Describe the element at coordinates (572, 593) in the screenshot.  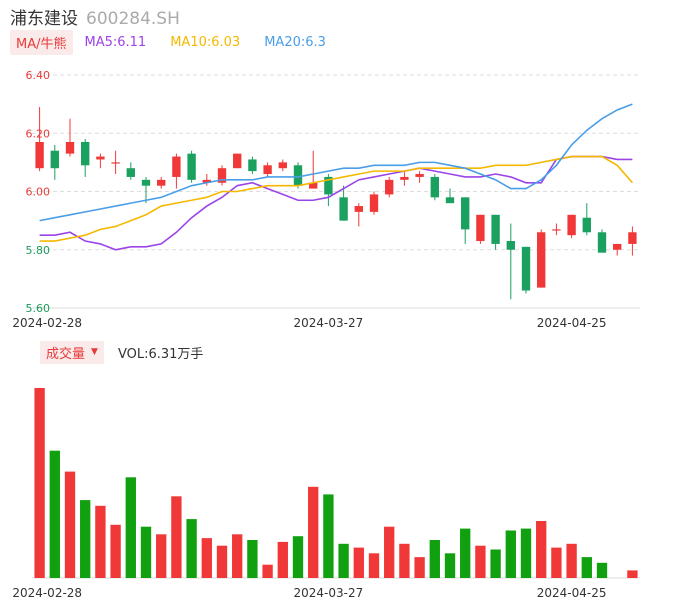
I see `volume-x-tick-label: 2024-04-25` at that location.